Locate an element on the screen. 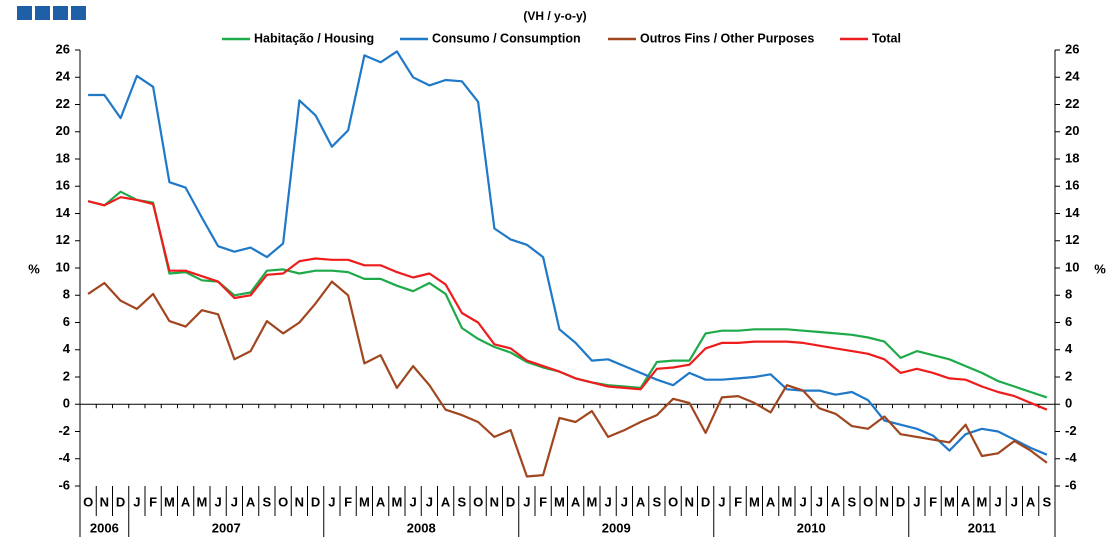  y2-tick-label: 4 is located at coordinates (1069, 348).